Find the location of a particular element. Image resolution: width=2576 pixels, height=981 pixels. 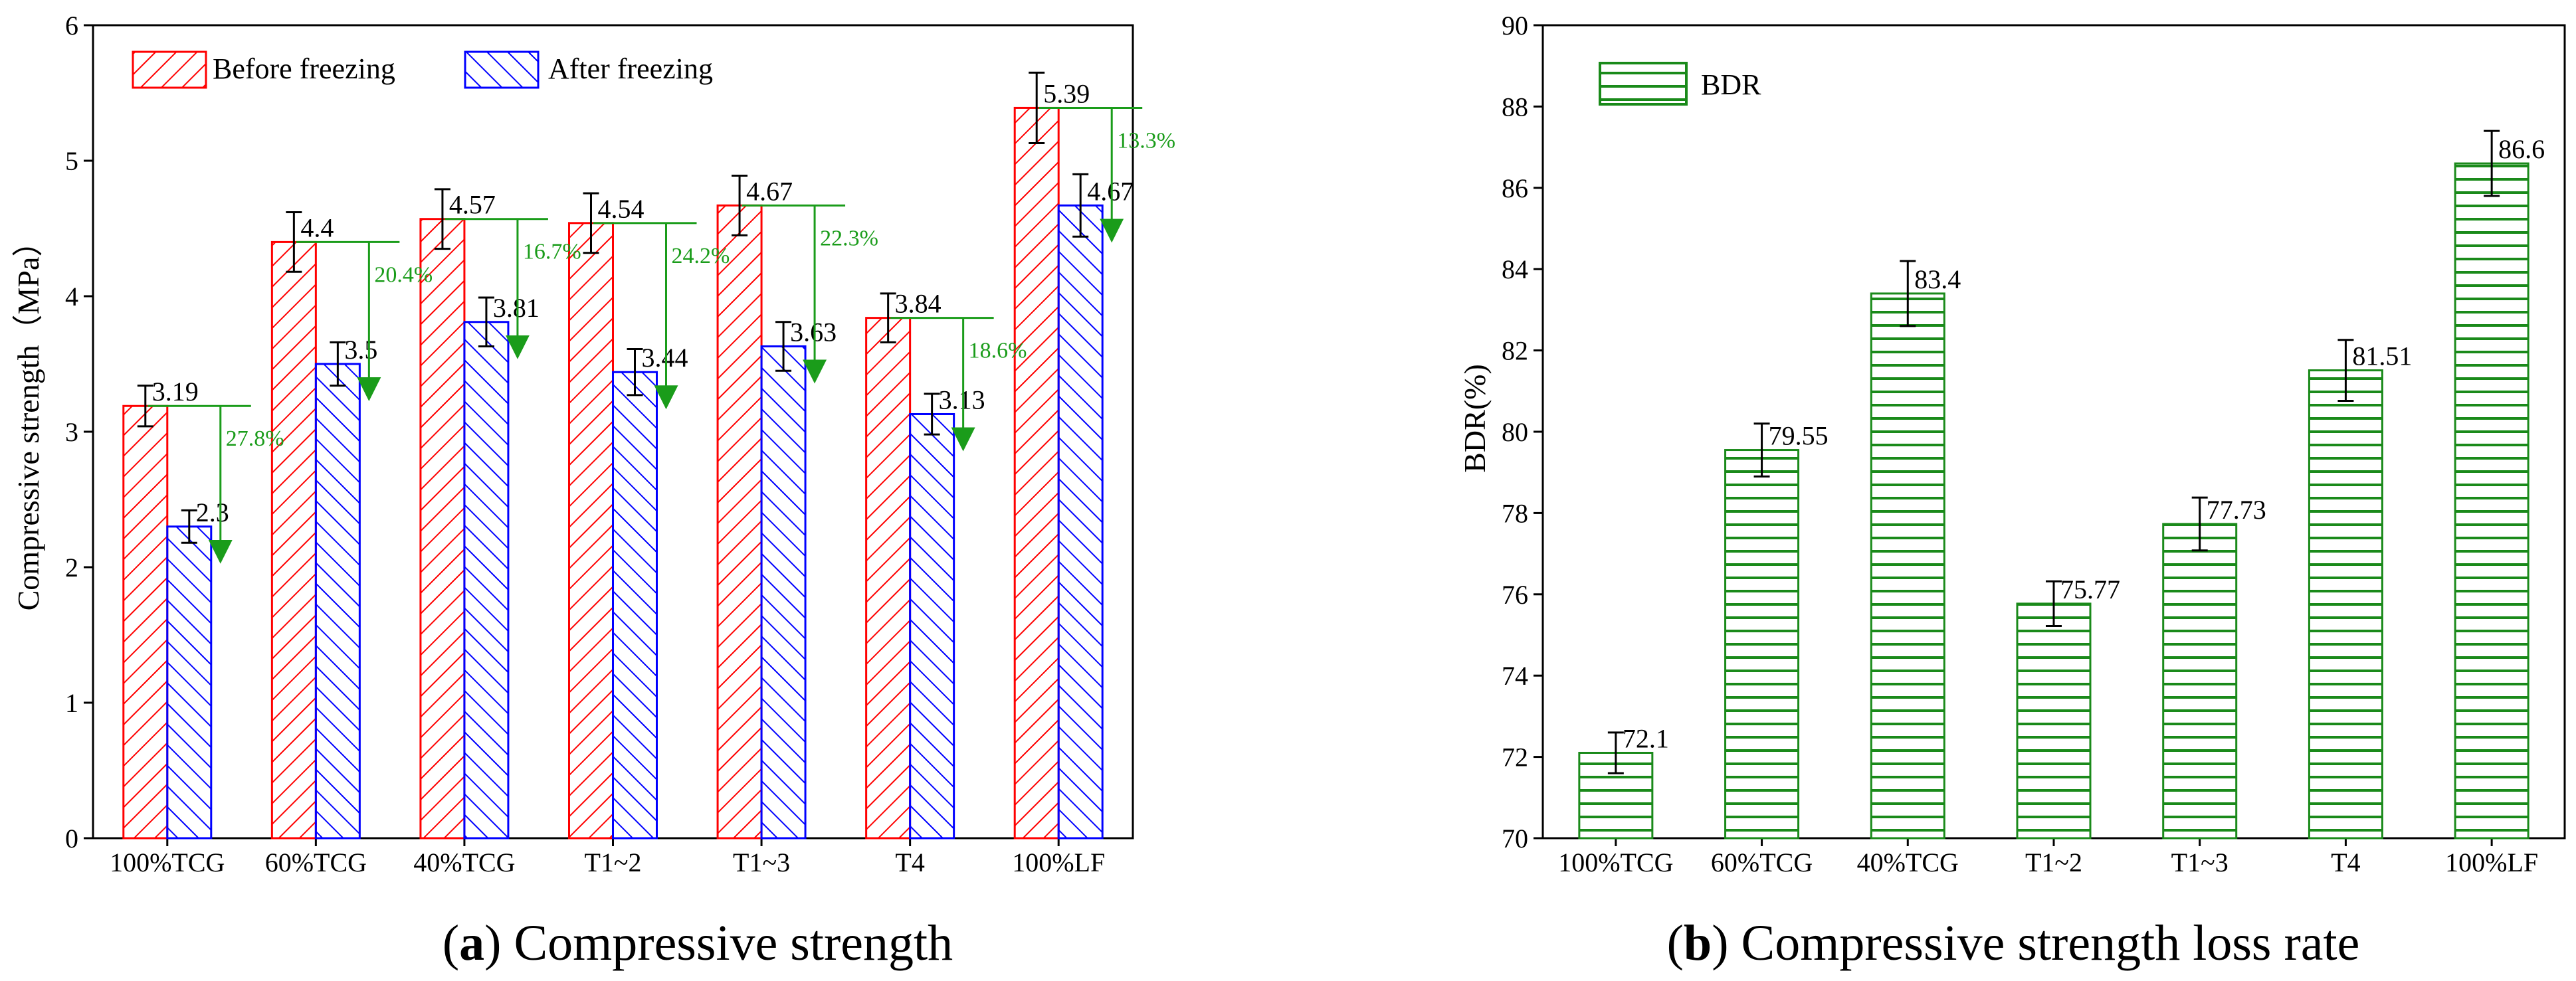

y-tick-label: 88 is located at coordinates (1515, 107).